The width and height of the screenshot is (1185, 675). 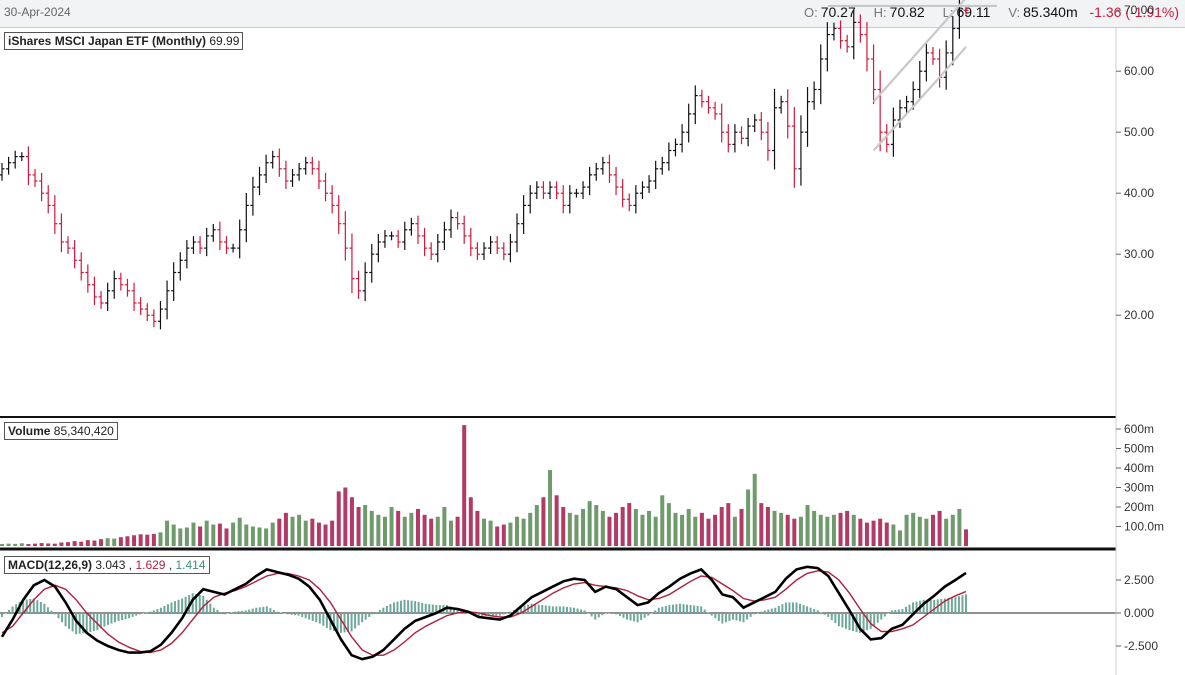 What do you see at coordinates (1139, 254) in the screenshot?
I see `price-y-label: 30.00` at bounding box center [1139, 254].